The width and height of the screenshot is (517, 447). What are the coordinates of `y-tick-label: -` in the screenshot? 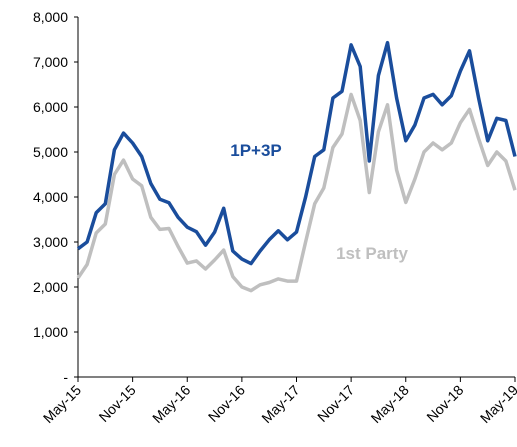 It's located at (65, 377).